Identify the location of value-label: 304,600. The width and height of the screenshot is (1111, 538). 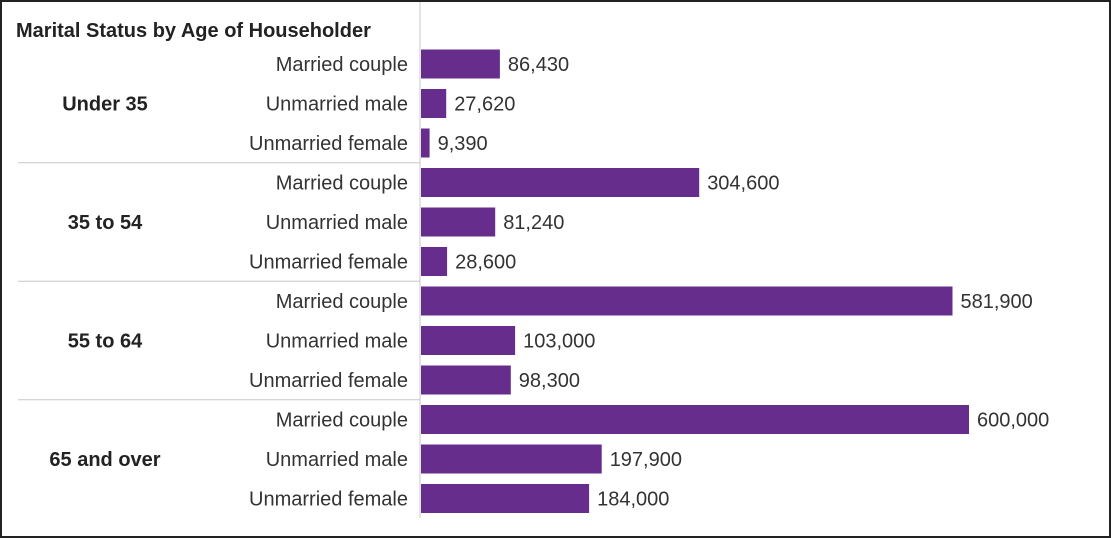
(743, 184).